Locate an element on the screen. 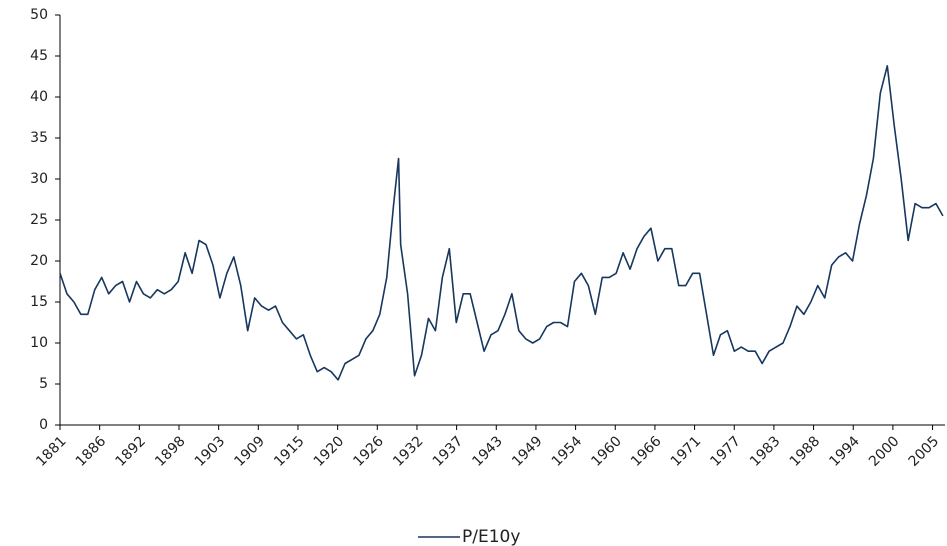 The height and width of the screenshot is (546, 947). x-tick-label: 1988 is located at coordinates (805, 451).